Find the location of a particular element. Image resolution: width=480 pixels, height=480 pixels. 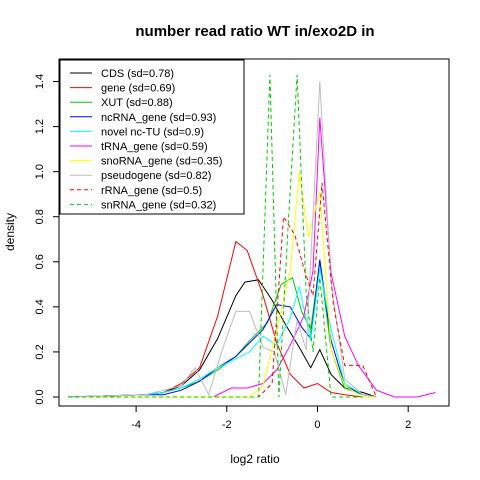

x-tick-label: -2 is located at coordinates (227, 425).